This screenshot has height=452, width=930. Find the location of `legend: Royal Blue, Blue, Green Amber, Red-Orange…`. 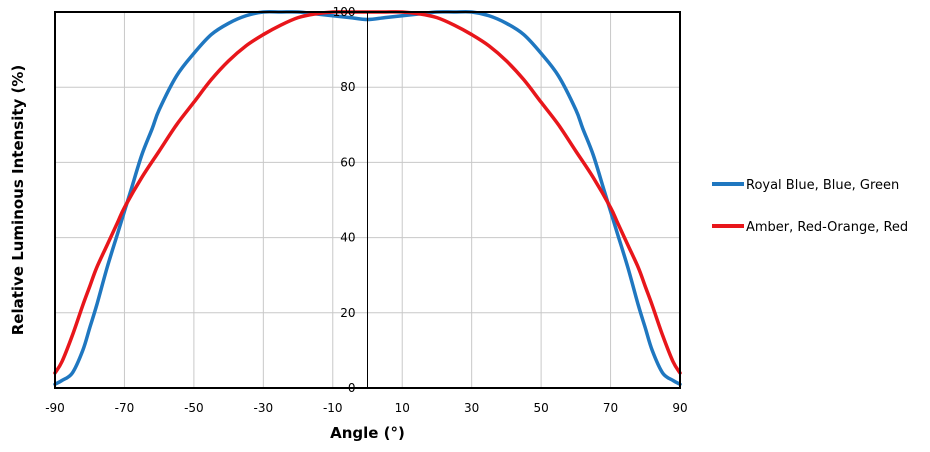

legend: Royal Blue, Blue, Green Amber, Red-Orange… is located at coordinates (810, 206).